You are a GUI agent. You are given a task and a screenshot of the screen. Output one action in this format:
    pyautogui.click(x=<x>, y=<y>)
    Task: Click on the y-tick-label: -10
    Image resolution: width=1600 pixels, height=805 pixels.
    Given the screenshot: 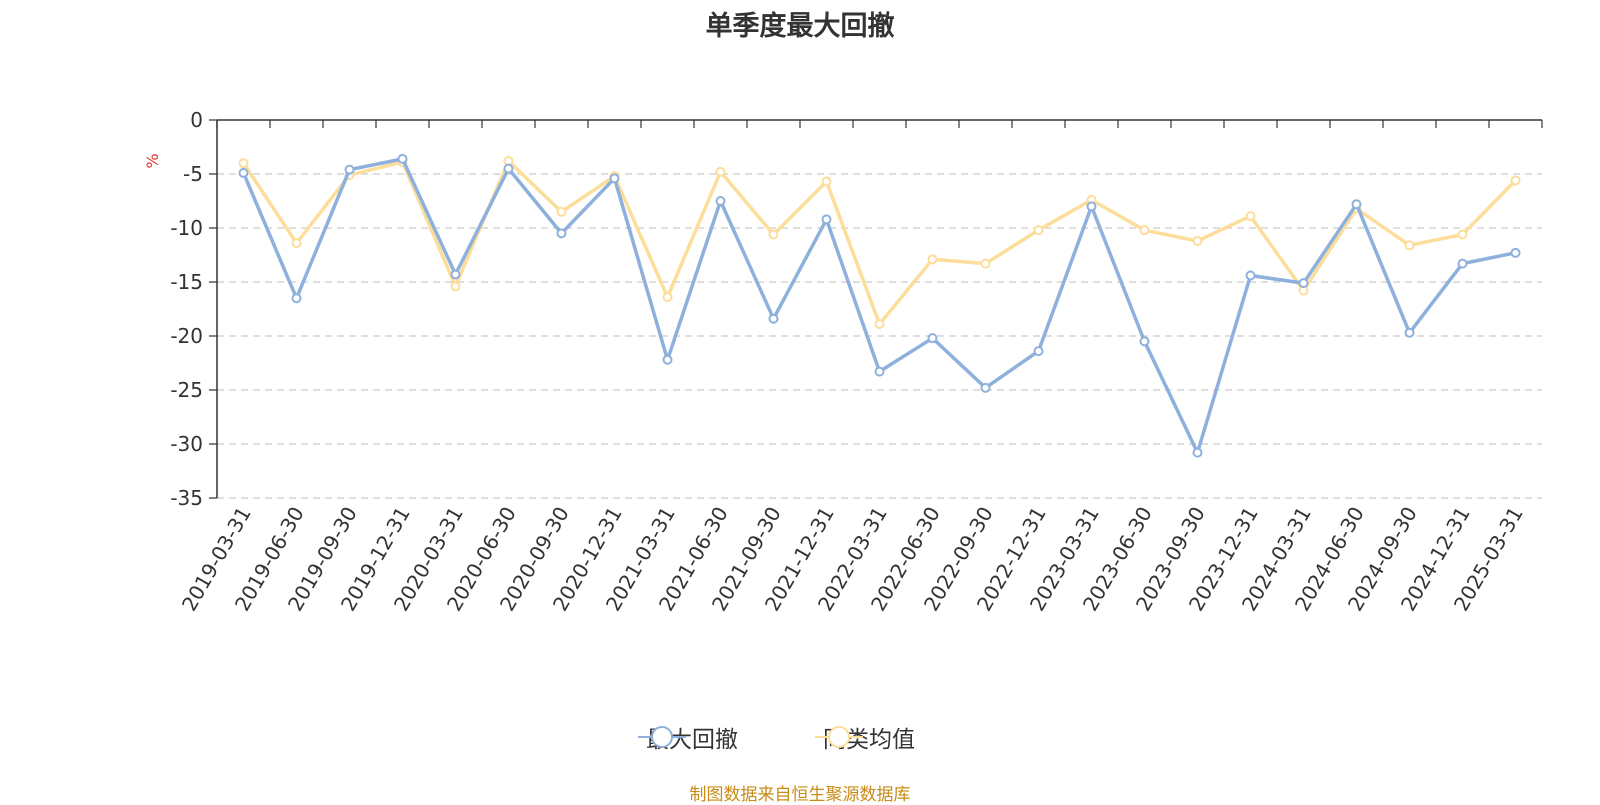 What is the action you would take?
    pyautogui.click(x=186, y=228)
    